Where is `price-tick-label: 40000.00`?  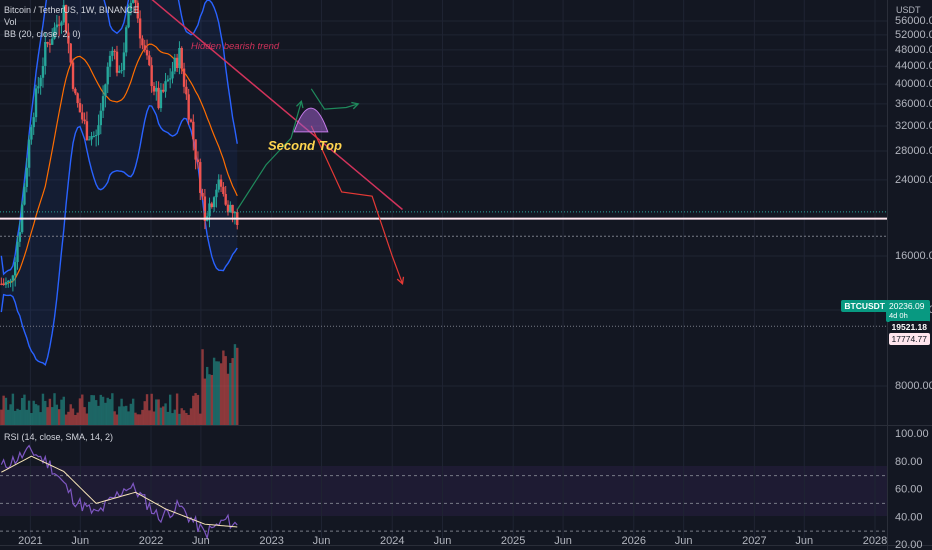
price-tick-label: 40000.00 is located at coordinates (913, 84).